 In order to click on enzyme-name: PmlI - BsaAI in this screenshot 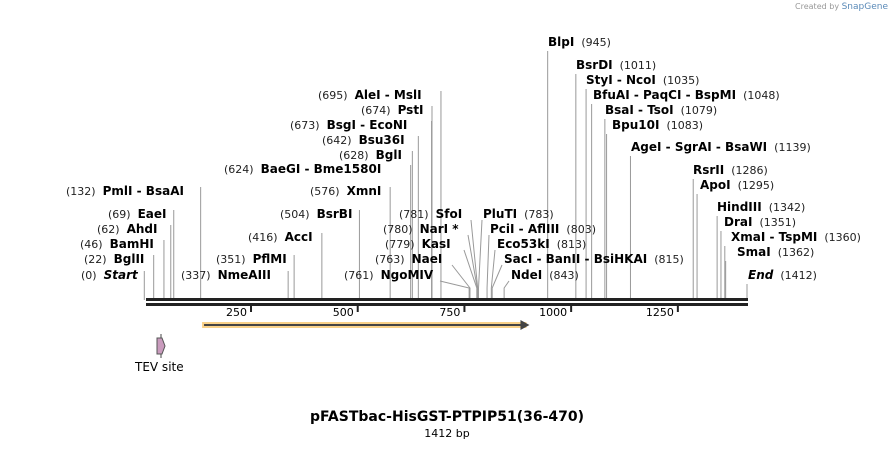, I will do `click(143, 191)`.